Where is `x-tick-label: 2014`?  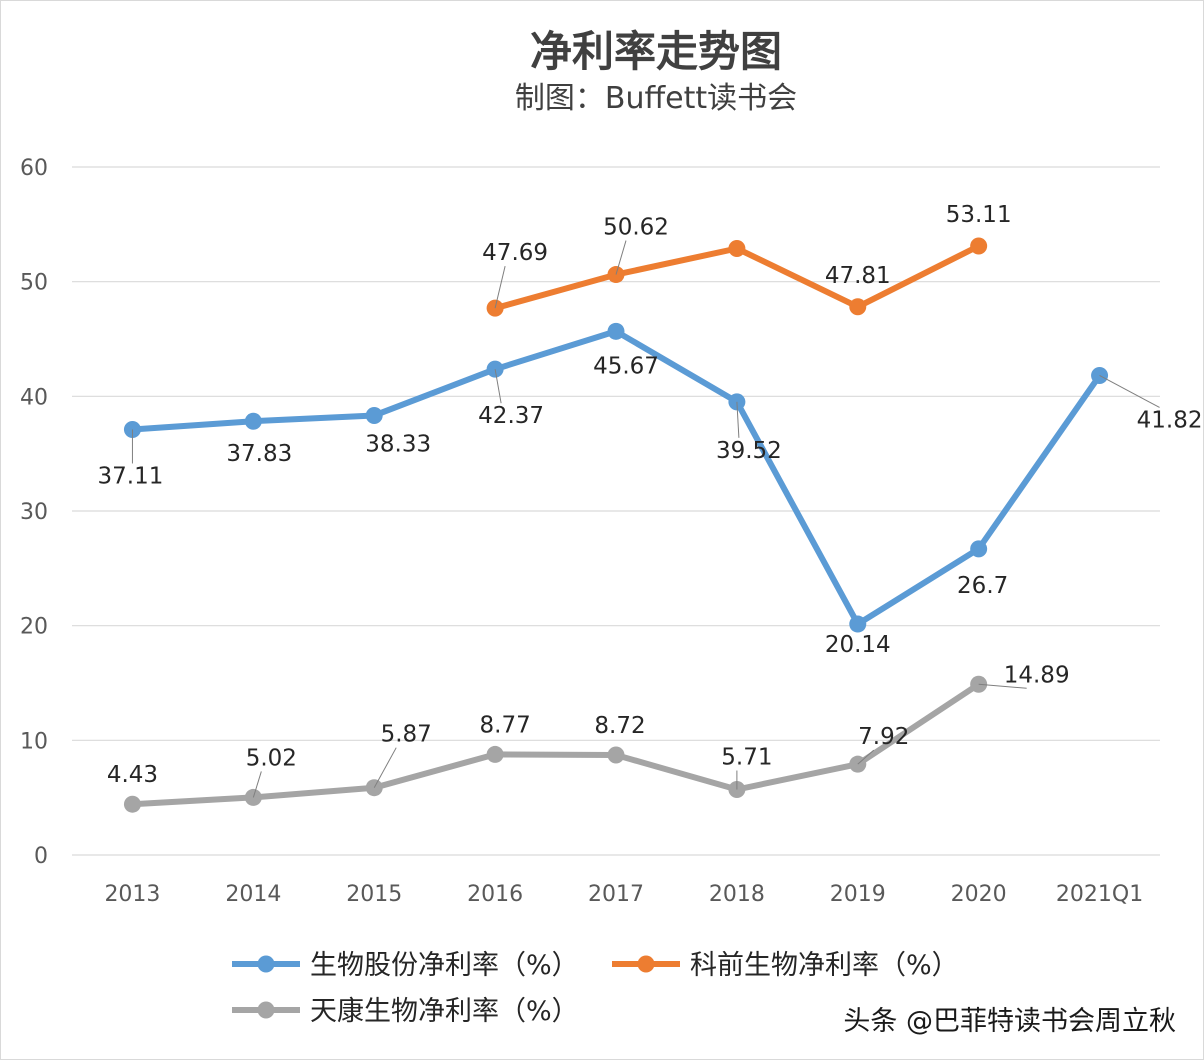 x-tick-label: 2014 is located at coordinates (253, 894).